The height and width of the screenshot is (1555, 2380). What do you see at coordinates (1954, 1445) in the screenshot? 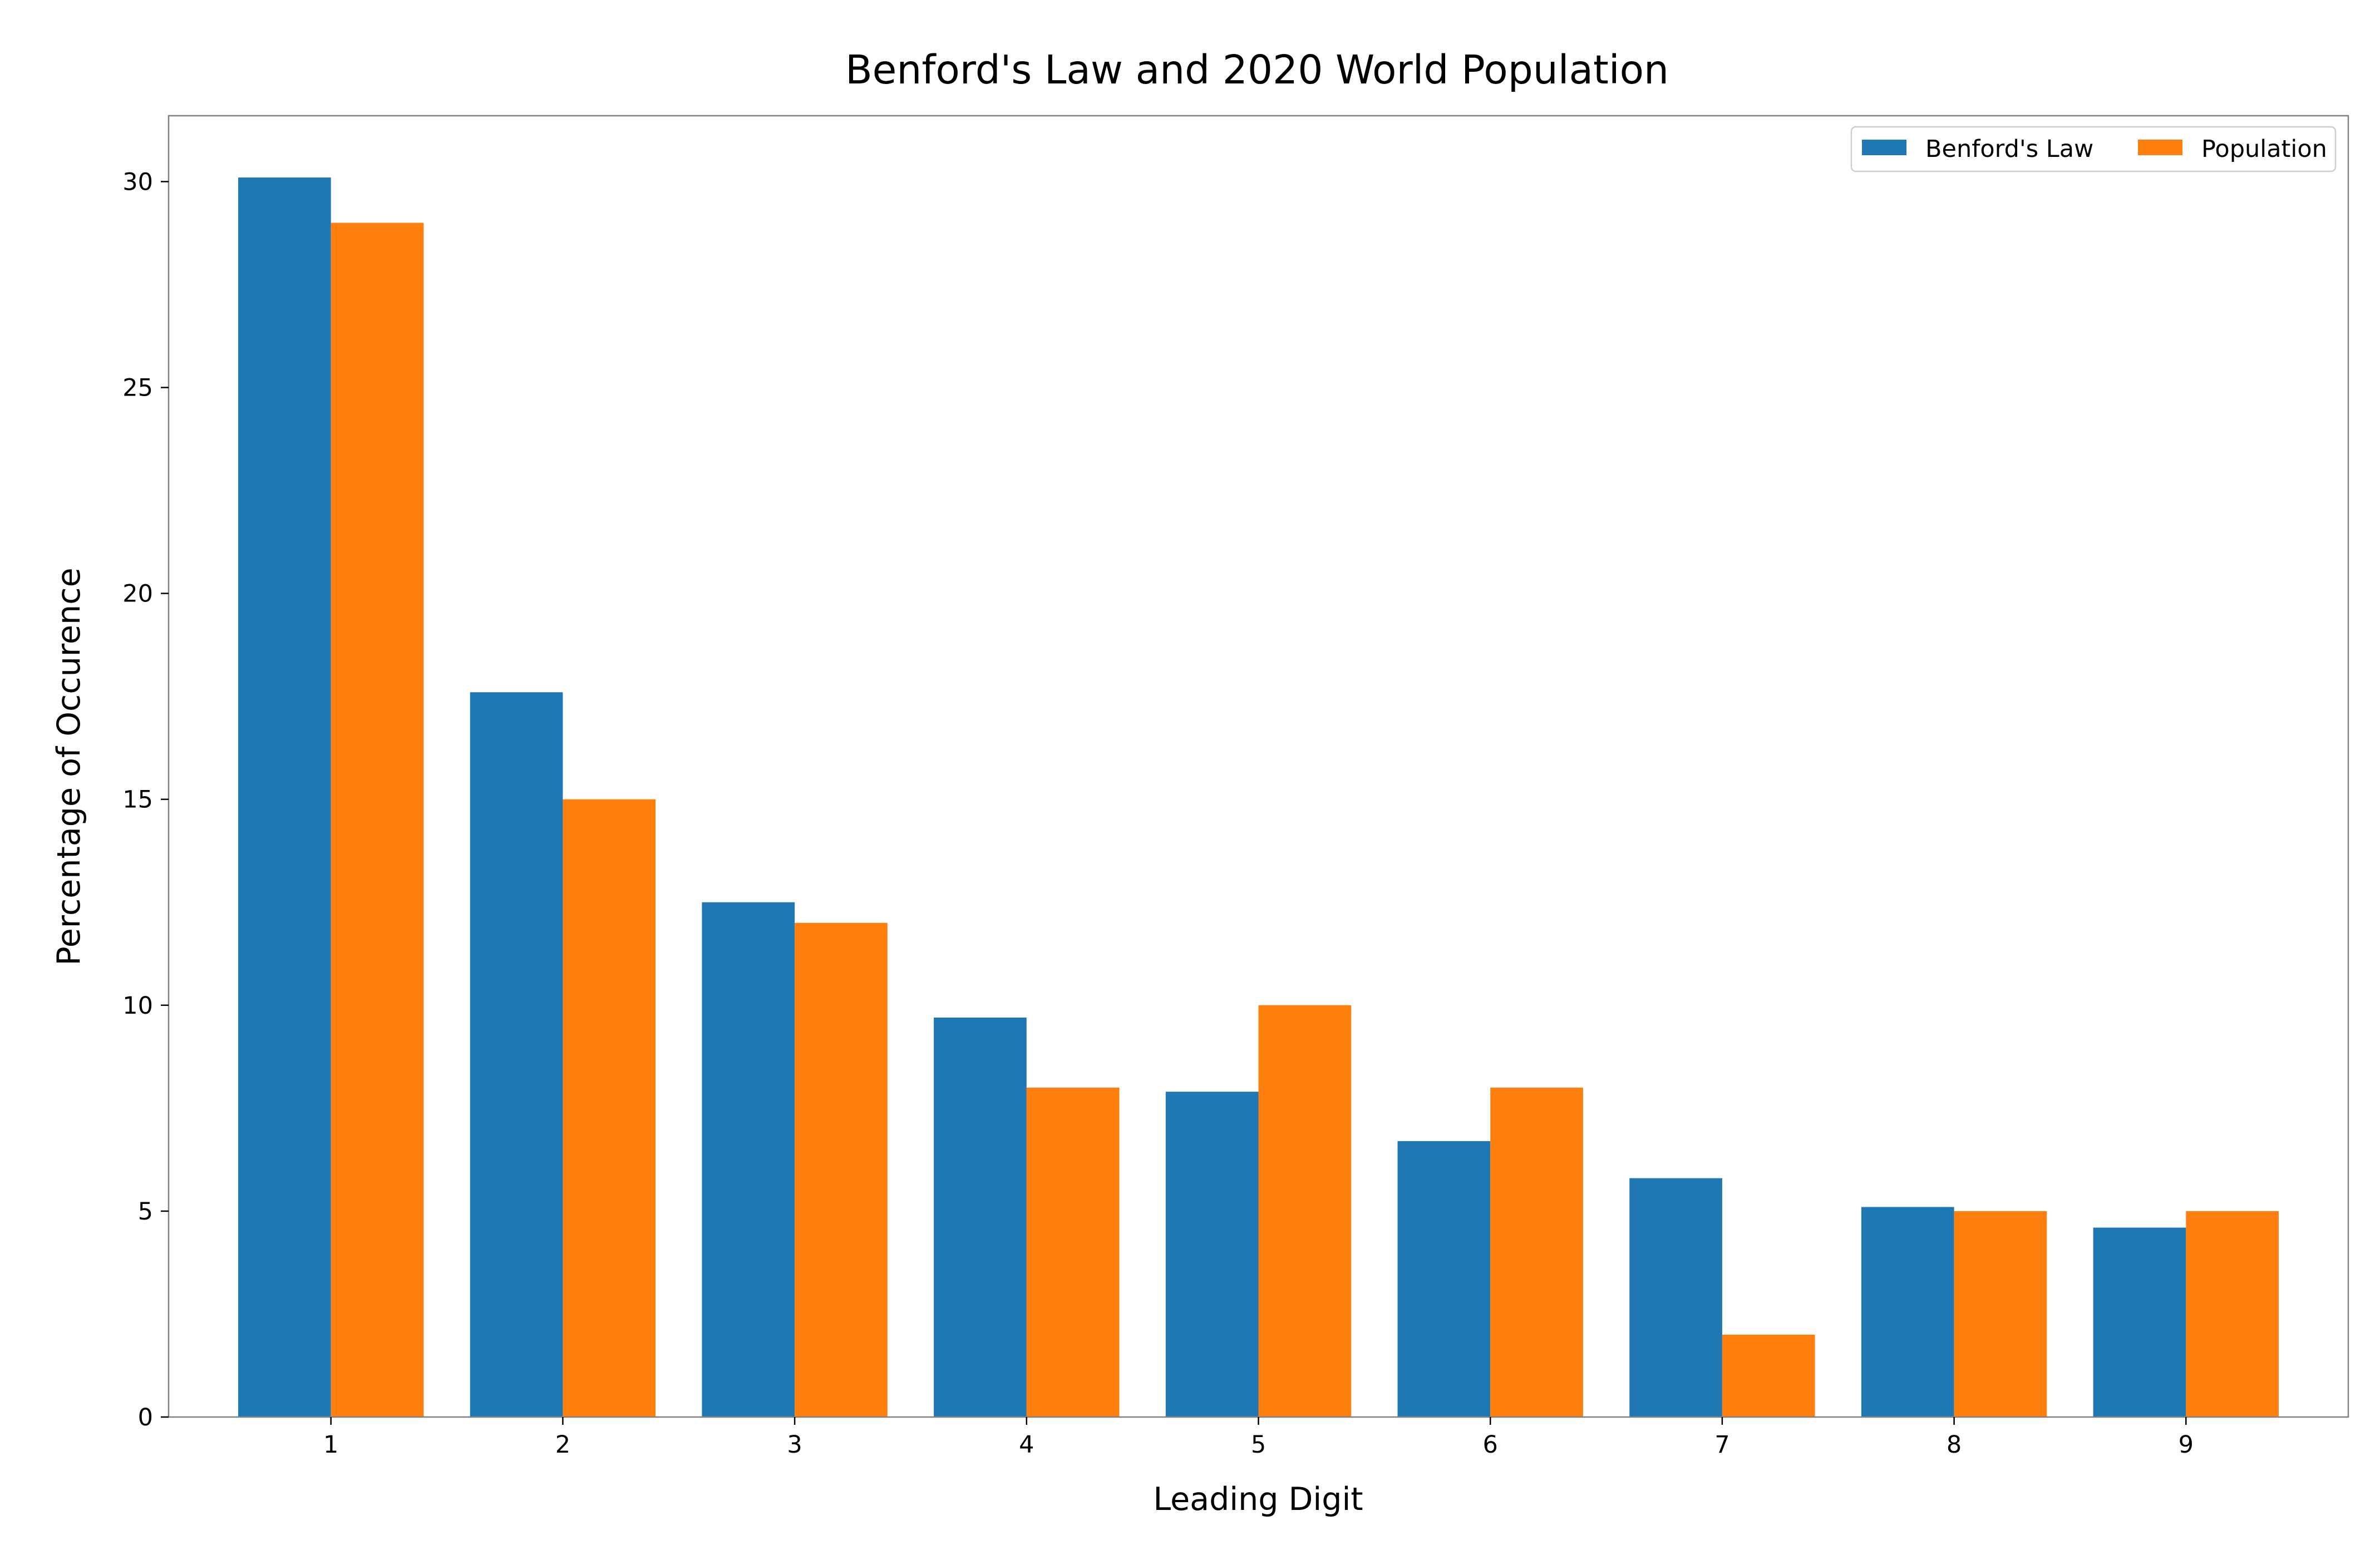
I see `x-tick-label: 8` at bounding box center [1954, 1445].